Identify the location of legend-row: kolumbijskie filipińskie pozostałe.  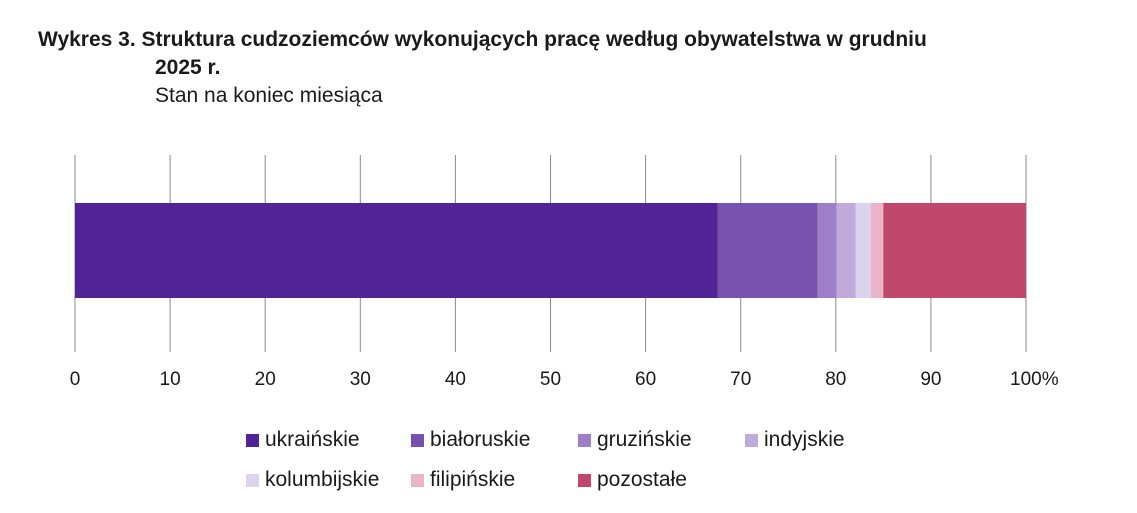
(596, 480).